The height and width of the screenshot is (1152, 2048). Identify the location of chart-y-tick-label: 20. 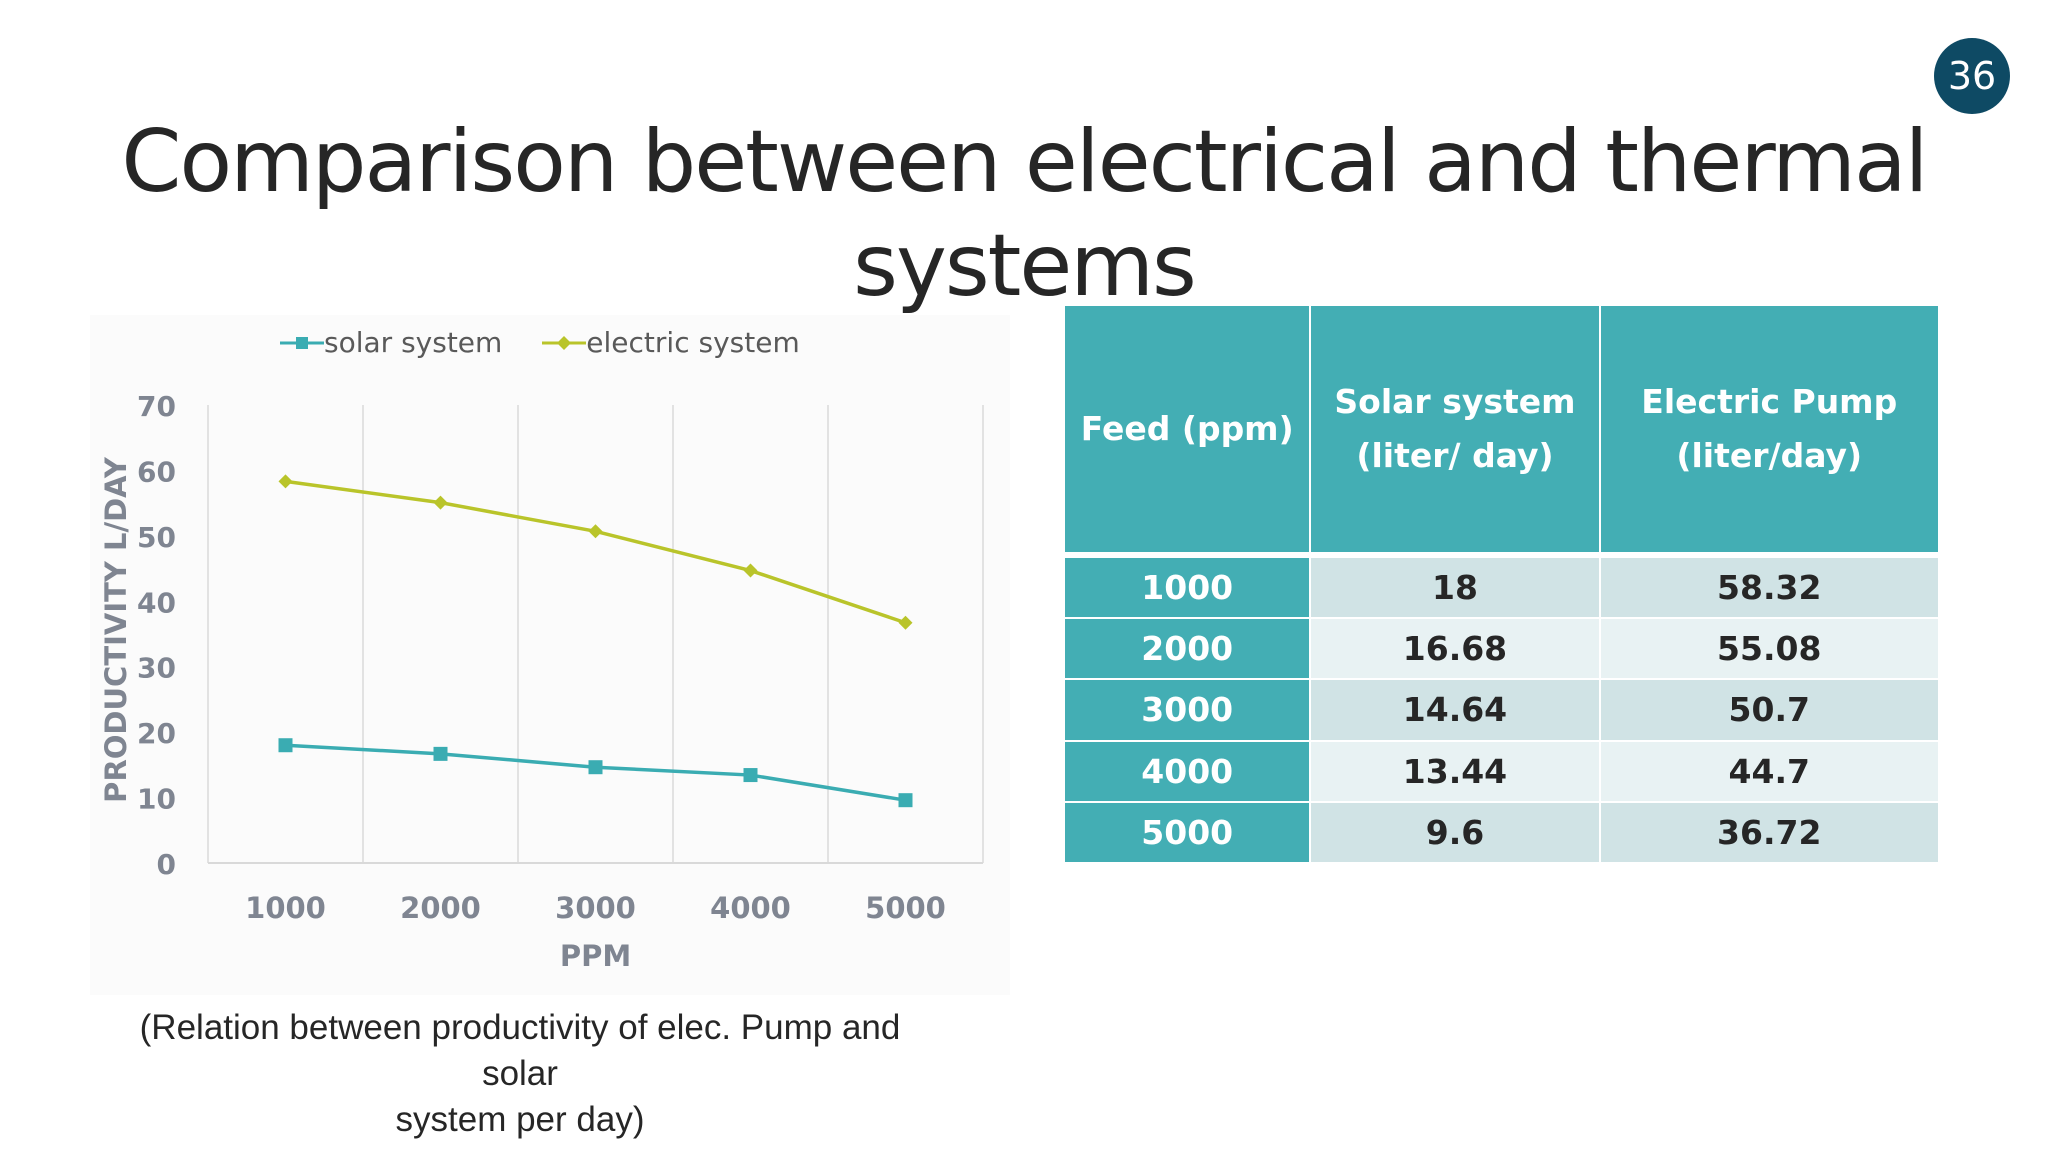
(156, 733).